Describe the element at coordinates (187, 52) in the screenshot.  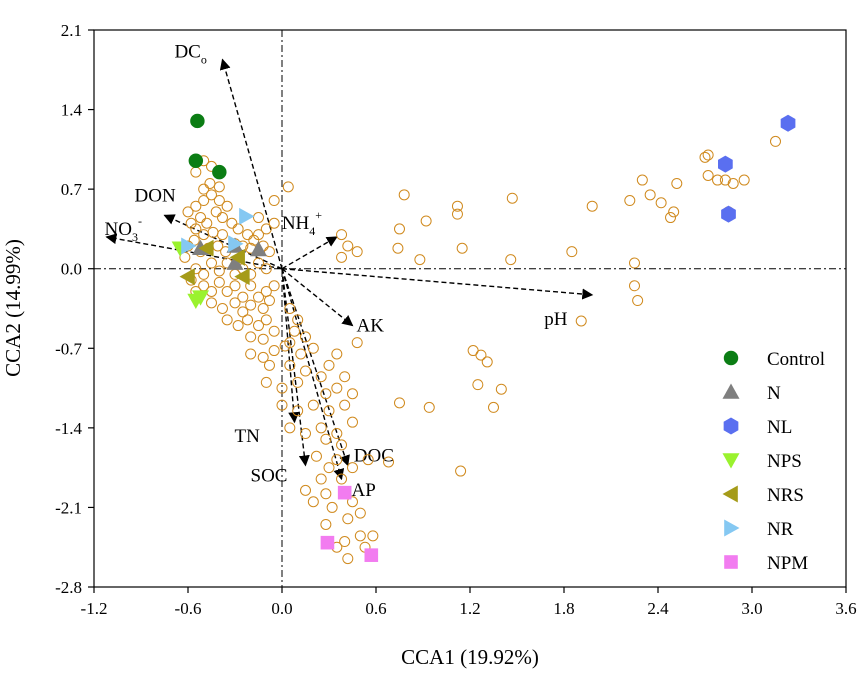
I see `vector-label-base: DC` at that location.